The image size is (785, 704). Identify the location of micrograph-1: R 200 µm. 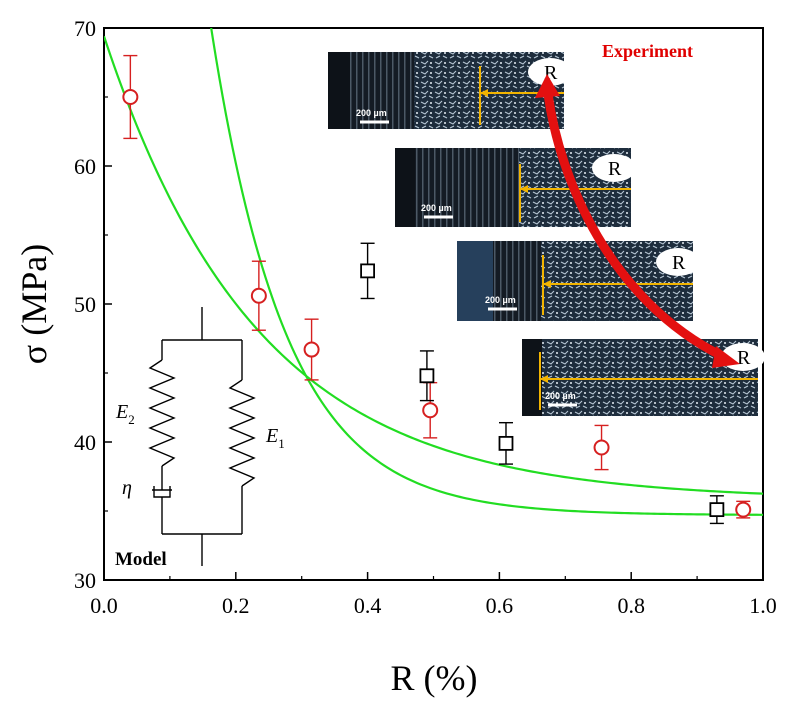
(450, 90).